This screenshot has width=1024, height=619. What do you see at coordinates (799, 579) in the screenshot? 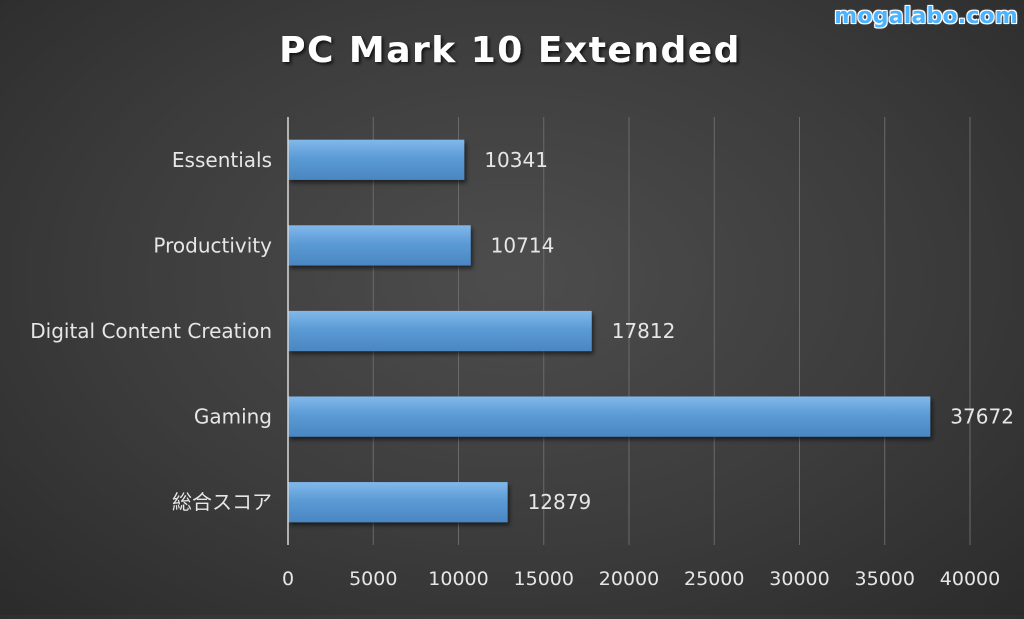
I see `x-tick-label: 30000` at bounding box center [799, 579].